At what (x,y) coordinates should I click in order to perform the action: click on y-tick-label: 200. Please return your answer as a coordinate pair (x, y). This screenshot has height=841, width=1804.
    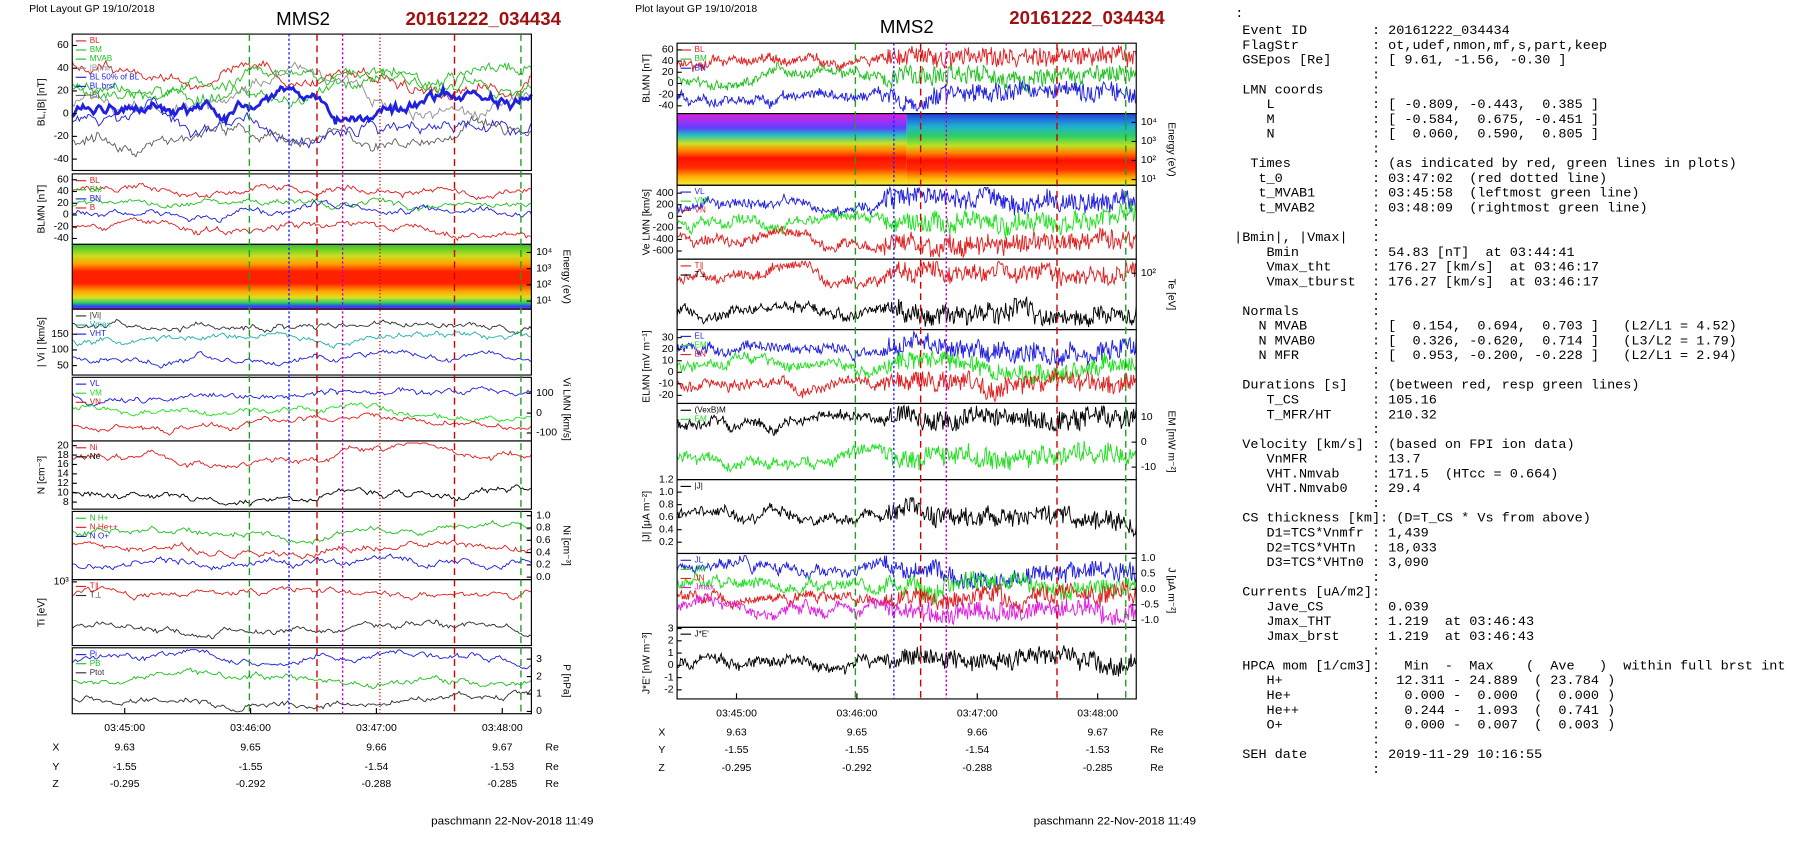
    Looking at the image, I should click on (665, 205).